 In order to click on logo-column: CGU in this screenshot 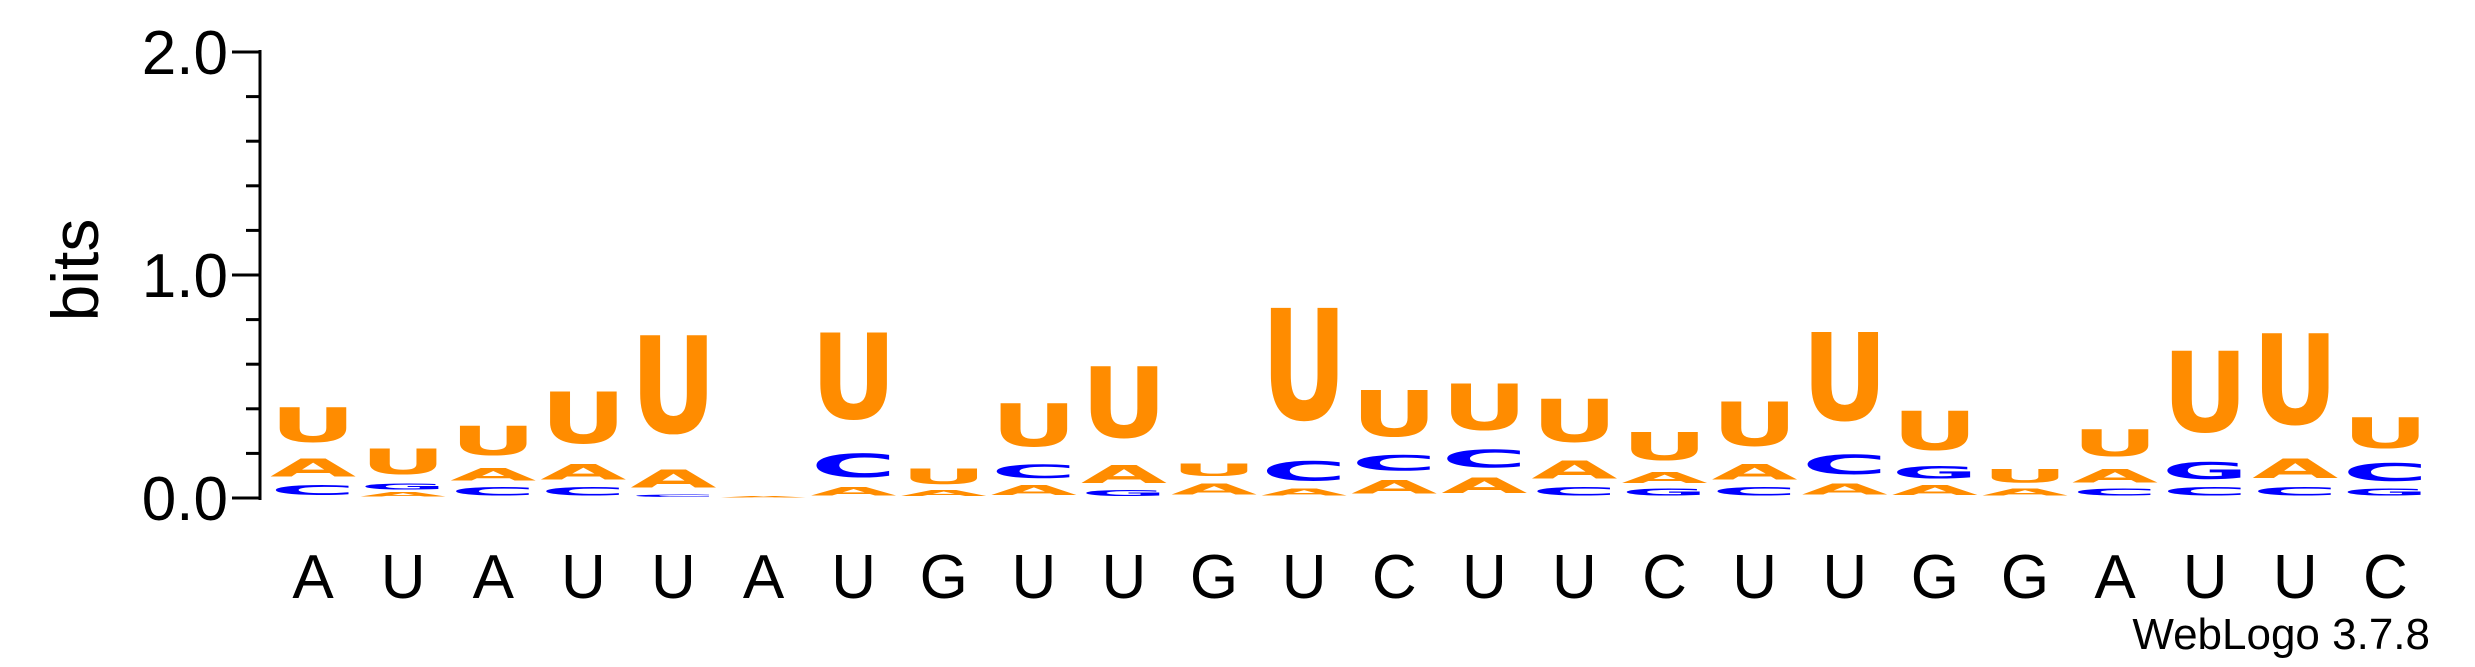, I will do `click(2205, 413)`.